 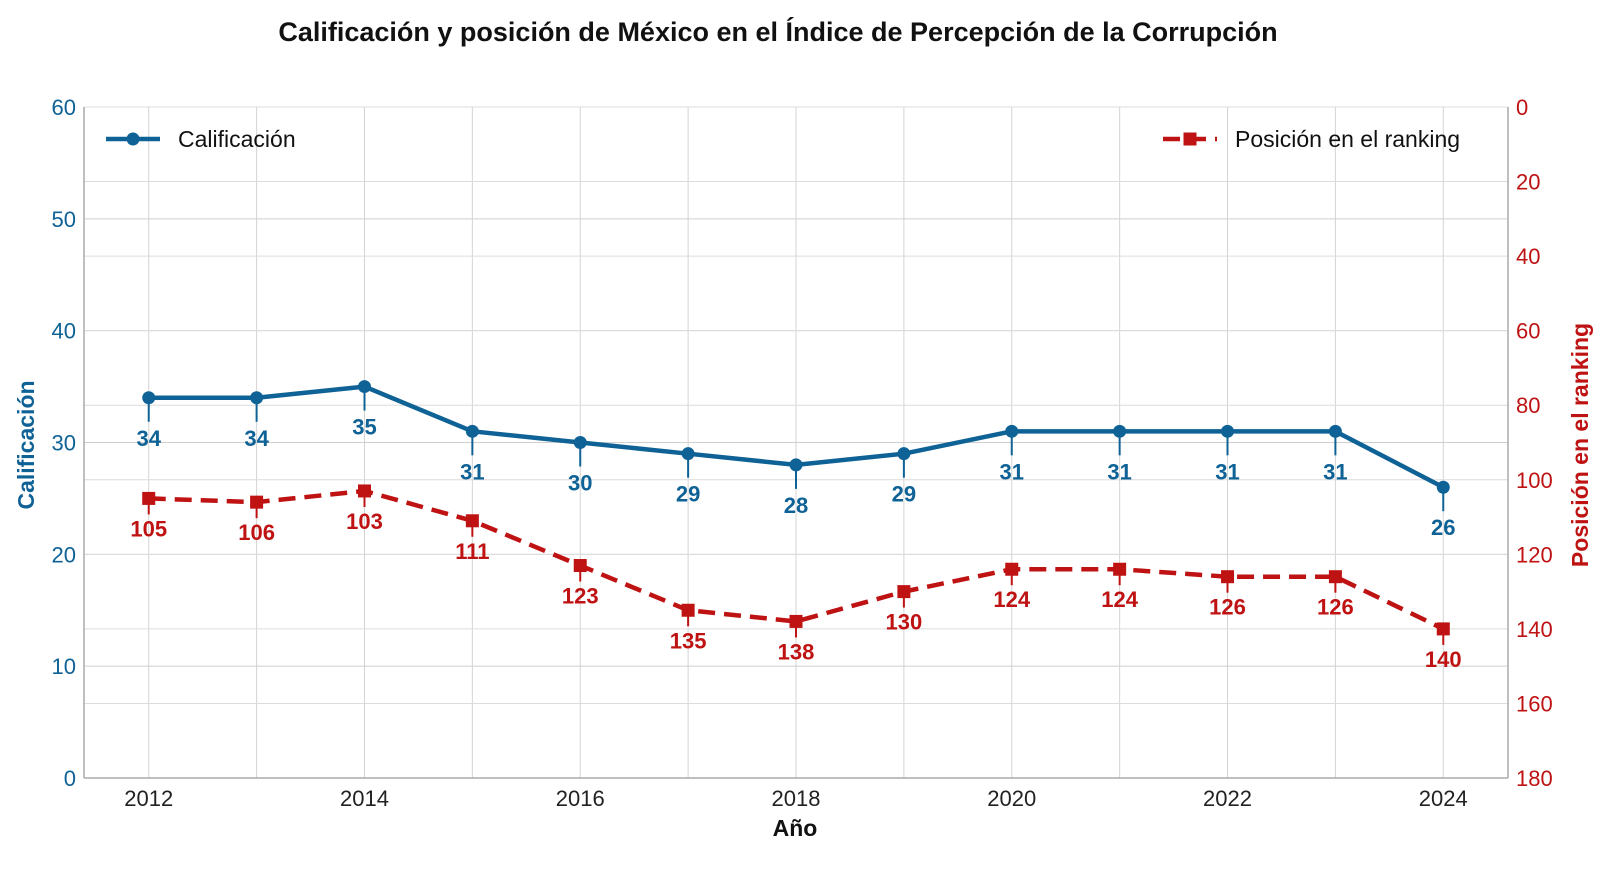 What do you see at coordinates (64, 331) in the screenshot?
I see `y-left-tick-label: 40` at bounding box center [64, 331].